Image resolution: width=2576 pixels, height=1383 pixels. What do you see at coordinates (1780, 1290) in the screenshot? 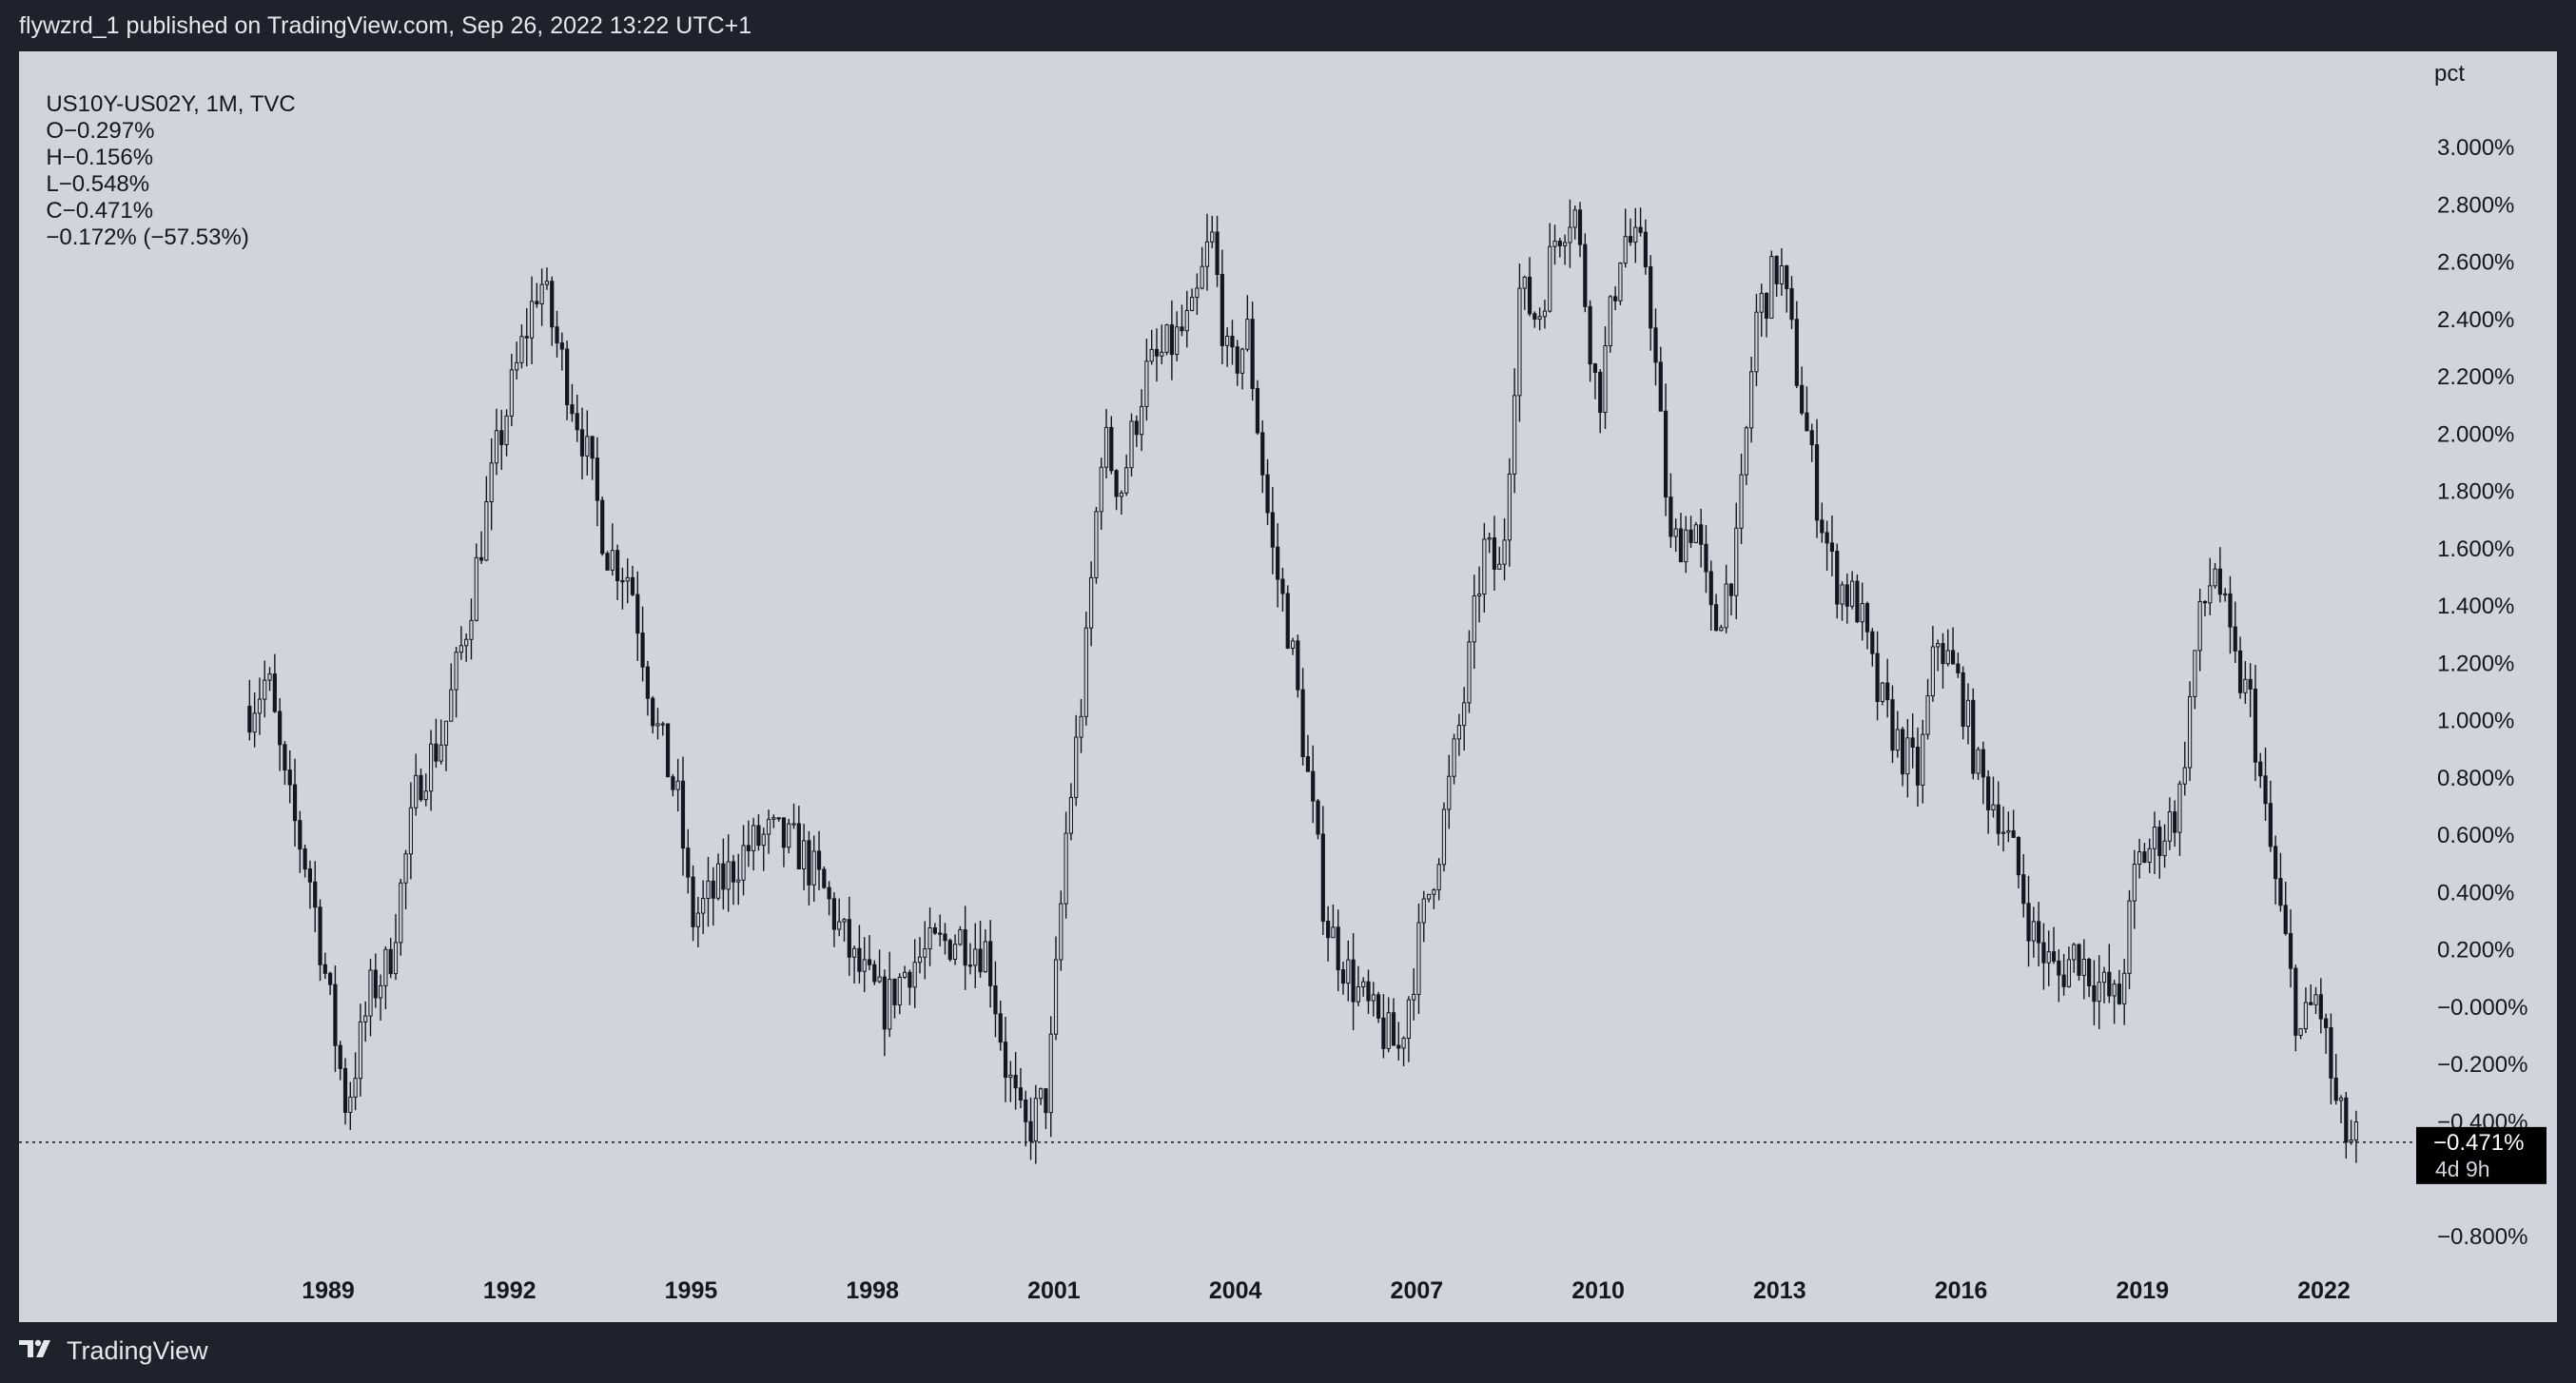
I see `x-tick-label: 2013` at bounding box center [1780, 1290].